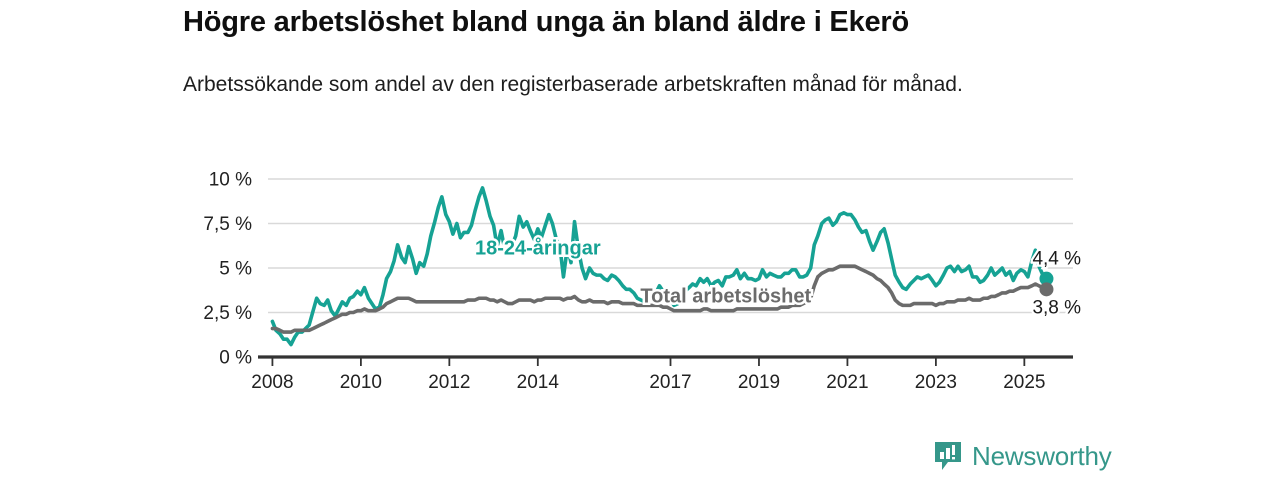  Describe the element at coordinates (1042, 455) in the screenshot. I see `logo-wordmark: Newsworthy` at that location.